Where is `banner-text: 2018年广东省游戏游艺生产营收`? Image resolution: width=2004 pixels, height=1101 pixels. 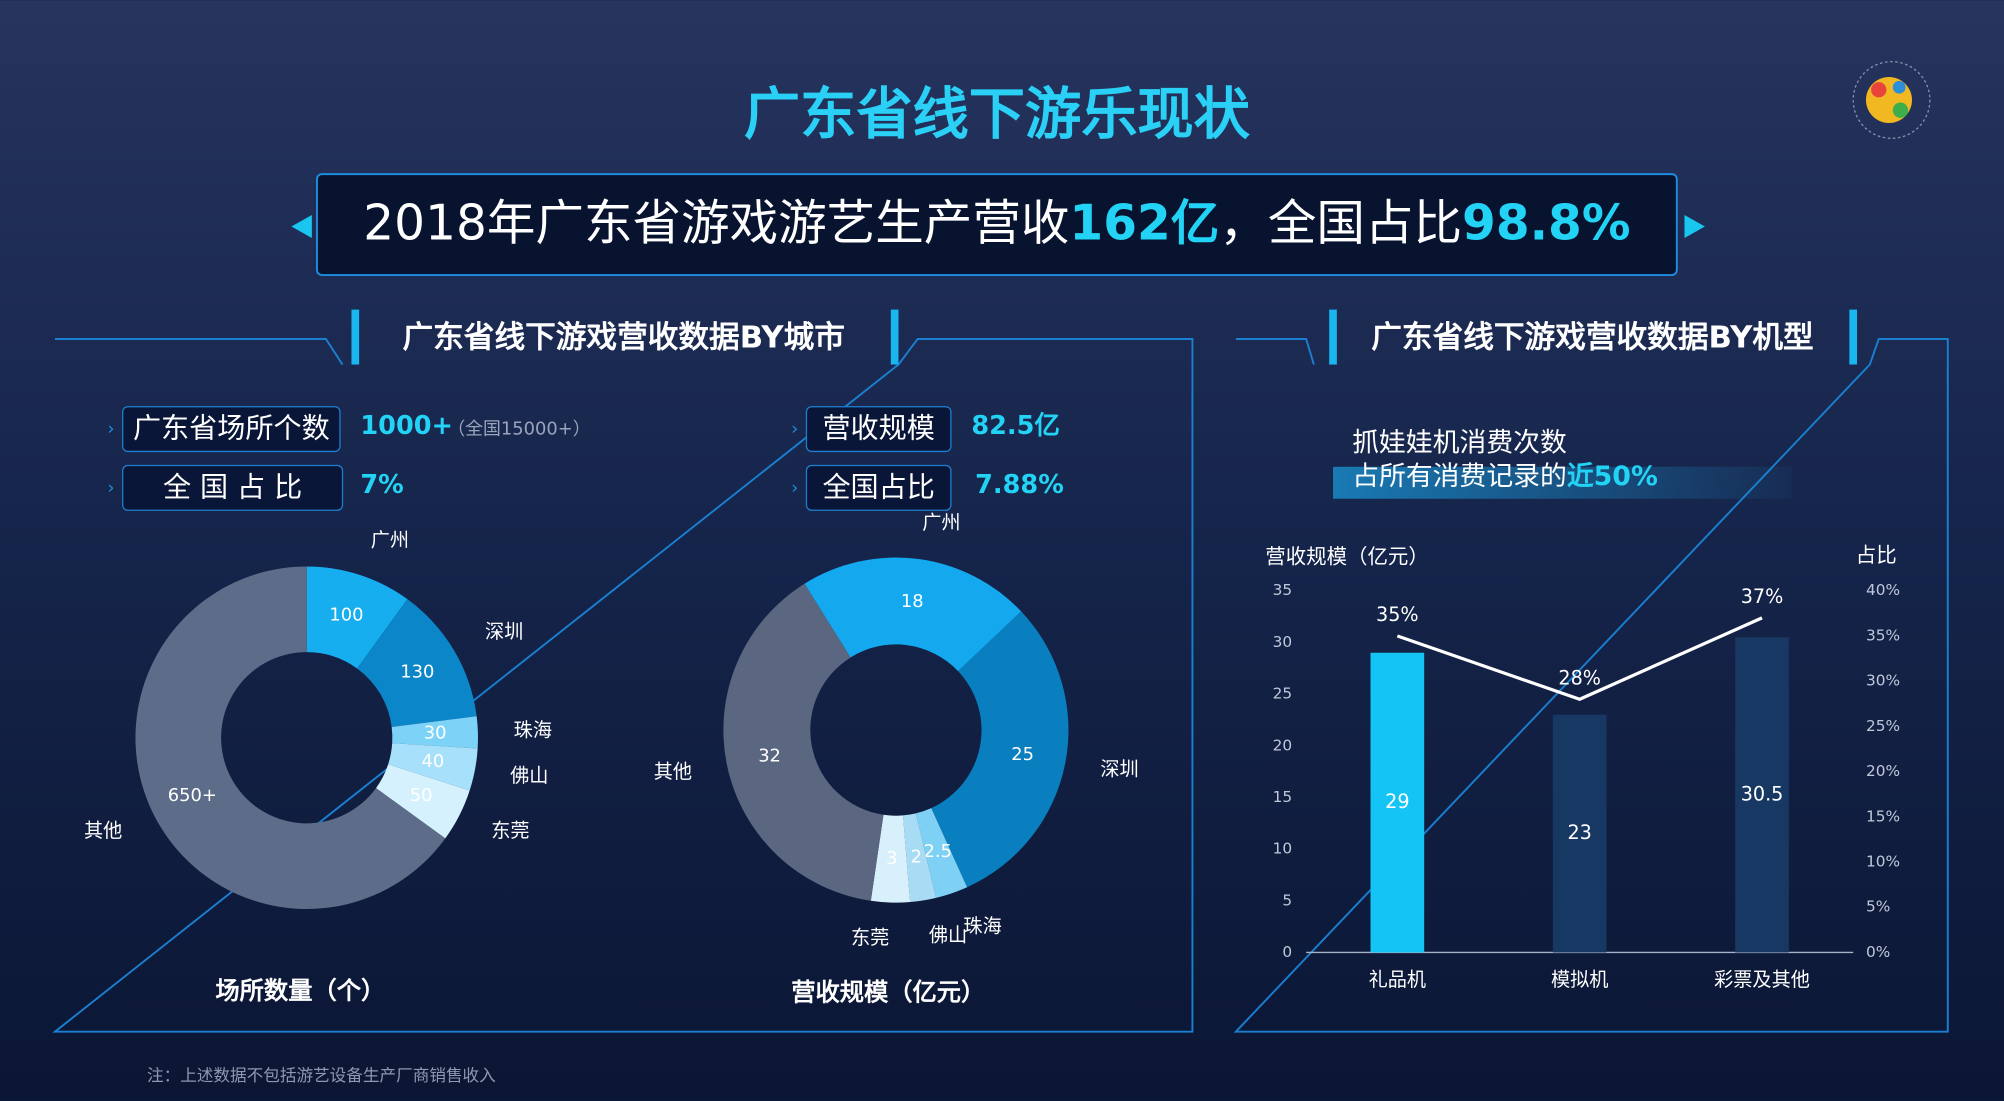 banner-text: 2018年广东省游戏游艺生产营收 is located at coordinates (716, 224).